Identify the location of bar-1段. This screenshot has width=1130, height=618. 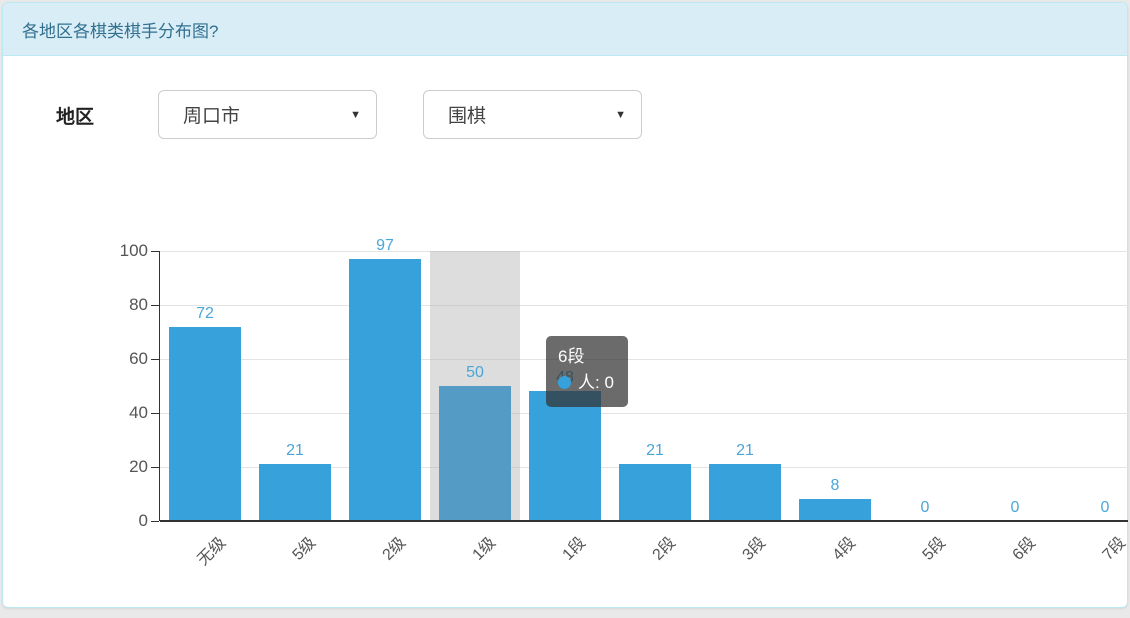
(565, 456).